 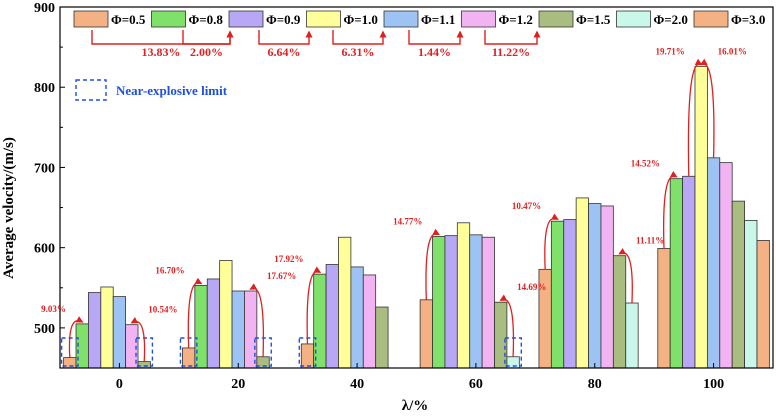 I want to click on annotation-label: 17.92%, so click(x=288, y=259).